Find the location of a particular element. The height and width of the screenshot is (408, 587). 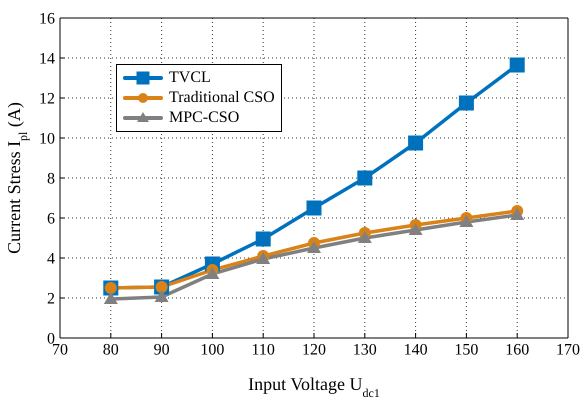

x-tick-label: 100 is located at coordinates (212, 349).